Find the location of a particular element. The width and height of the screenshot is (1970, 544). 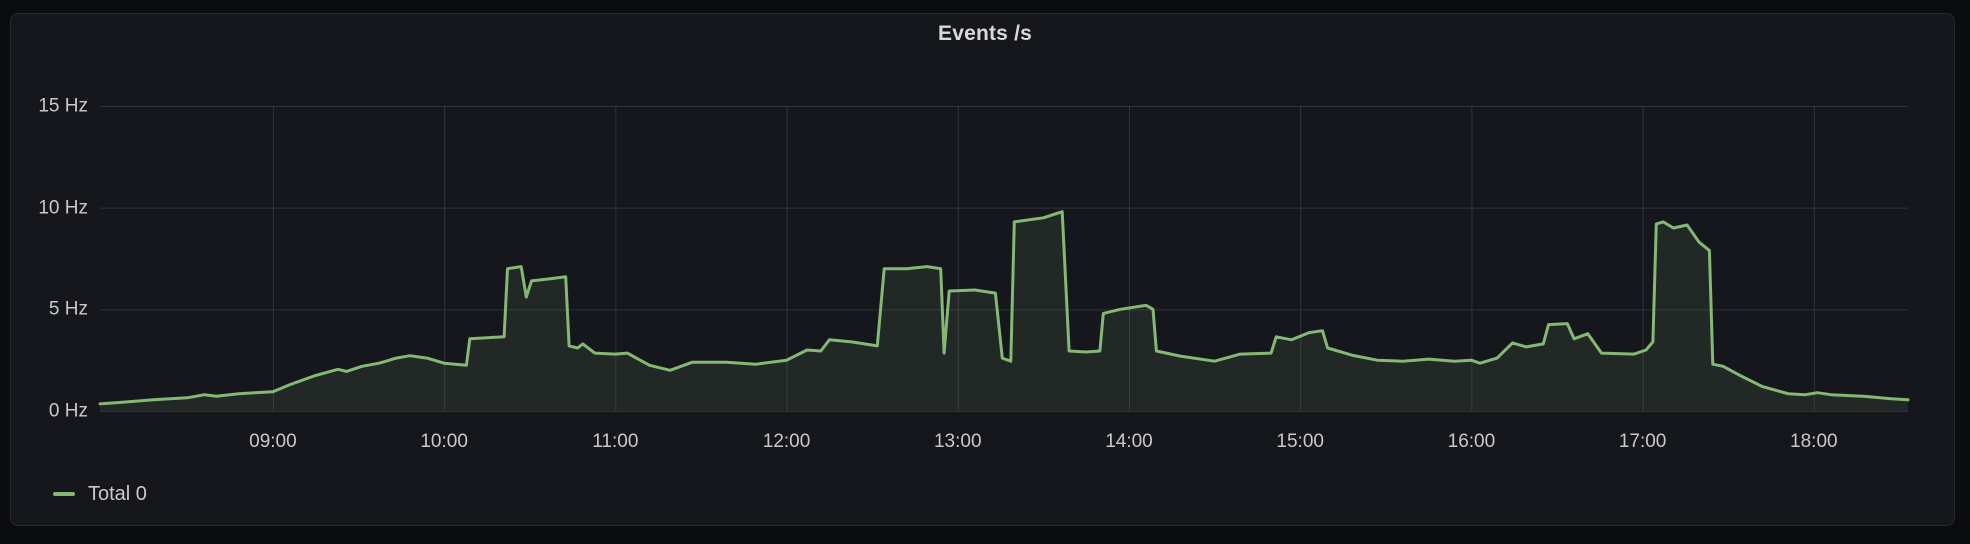

series-color-dash-icon is located at coordinates (64, 494).